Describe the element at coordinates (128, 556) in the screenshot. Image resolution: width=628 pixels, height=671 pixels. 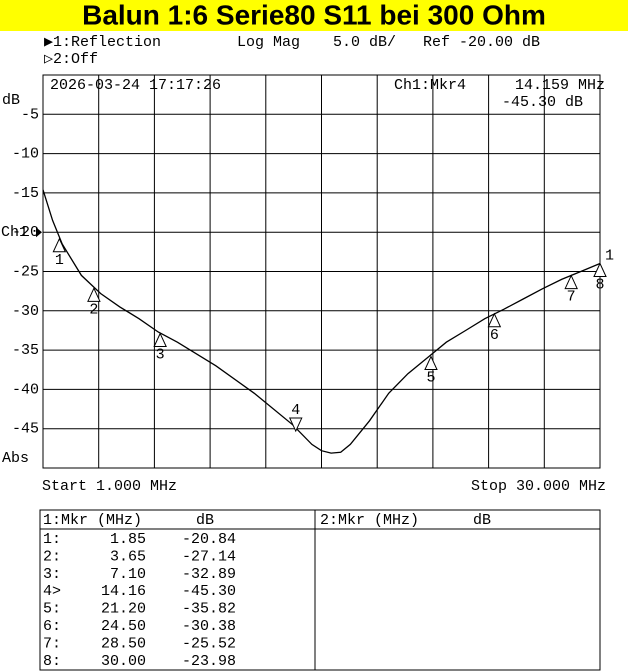
I see `table-freq: 3.65` at that location.